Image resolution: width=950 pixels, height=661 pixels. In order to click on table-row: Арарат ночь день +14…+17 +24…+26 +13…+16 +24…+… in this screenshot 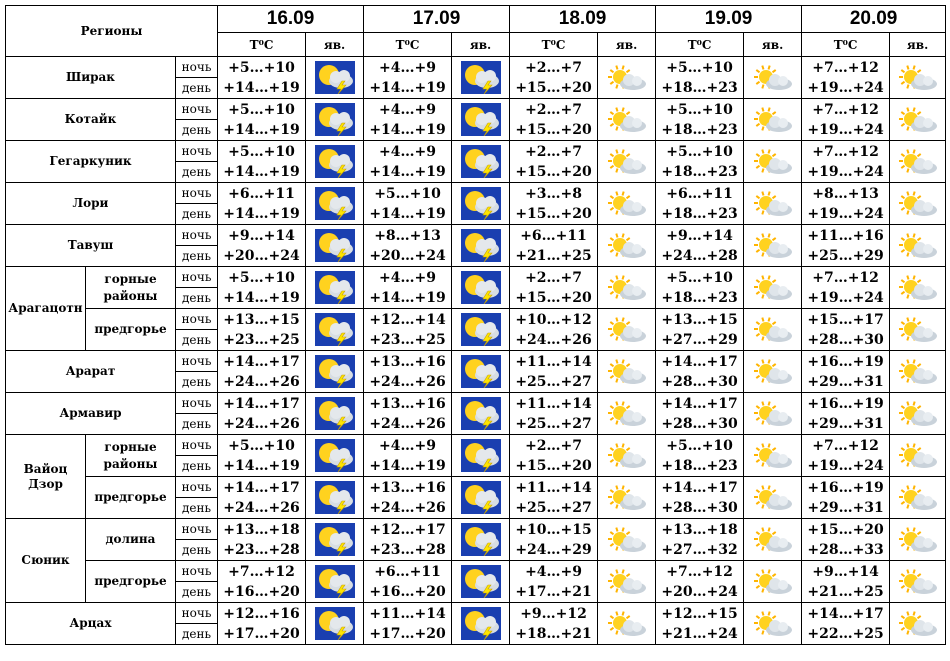, I will do `click(476, 371)`.